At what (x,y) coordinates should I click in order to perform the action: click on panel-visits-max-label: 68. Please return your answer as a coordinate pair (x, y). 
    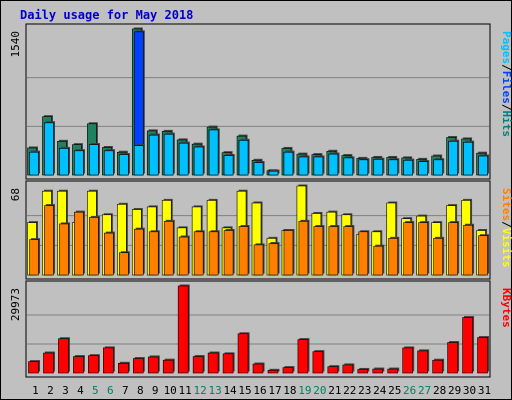
    Looking at the image, I should click on (15, 194).